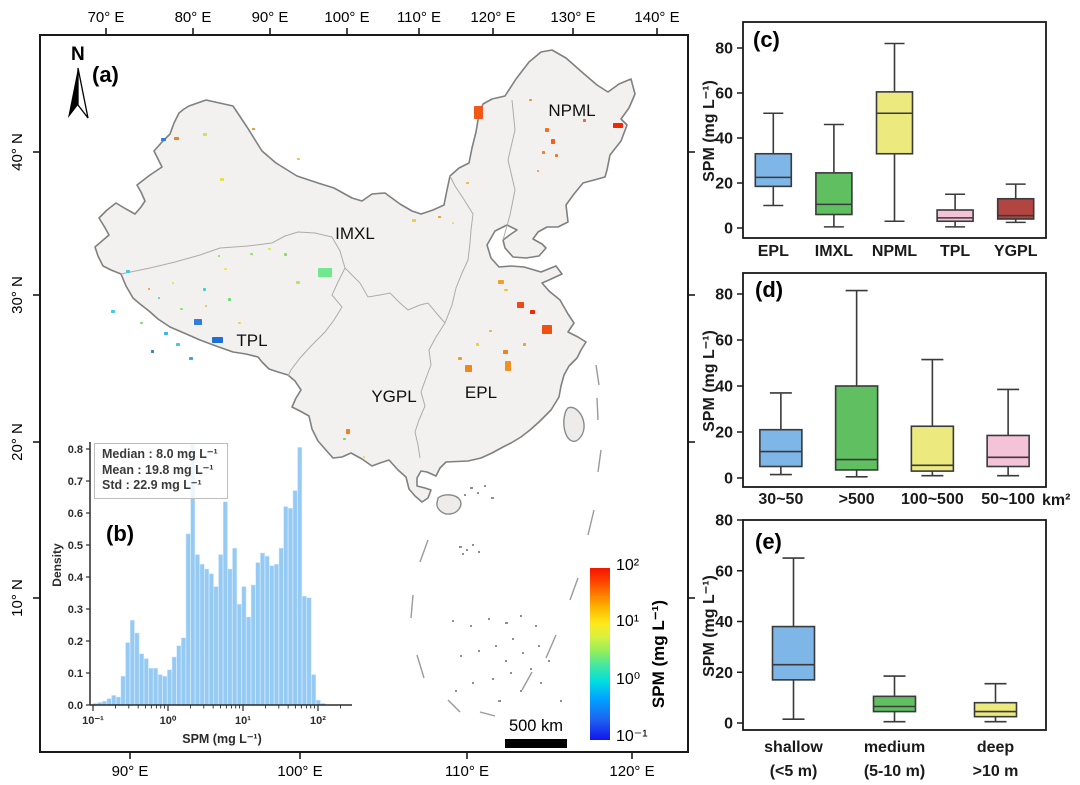 This screenshot has width=1080, height=785. What do you see at coordinates (724, 673) in the screenshot?
I see `boxplot-y-tick-label: 20` at bounding box center [724, 673].